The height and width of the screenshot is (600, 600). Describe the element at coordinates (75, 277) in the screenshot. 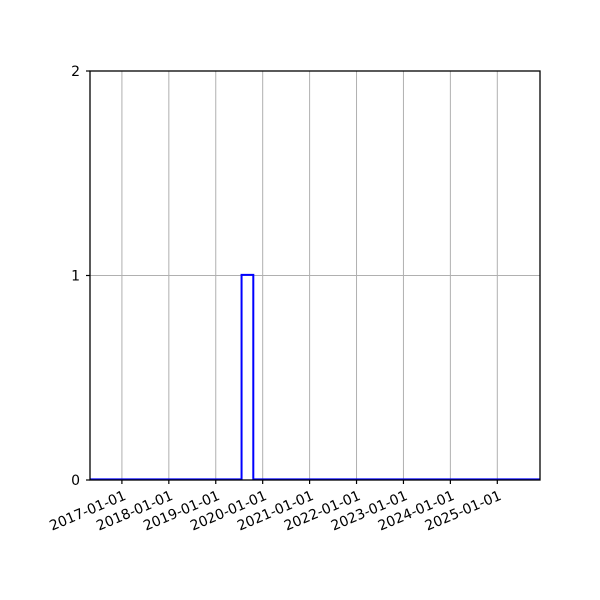

I see `y-tick-label: 1` at that location.